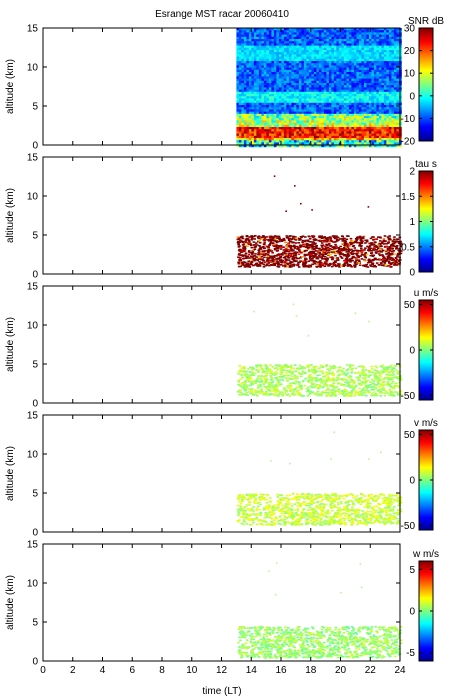 This screenshot has height=698, width=452. I want to click on x-tick-label: 12, so click(222, 670).